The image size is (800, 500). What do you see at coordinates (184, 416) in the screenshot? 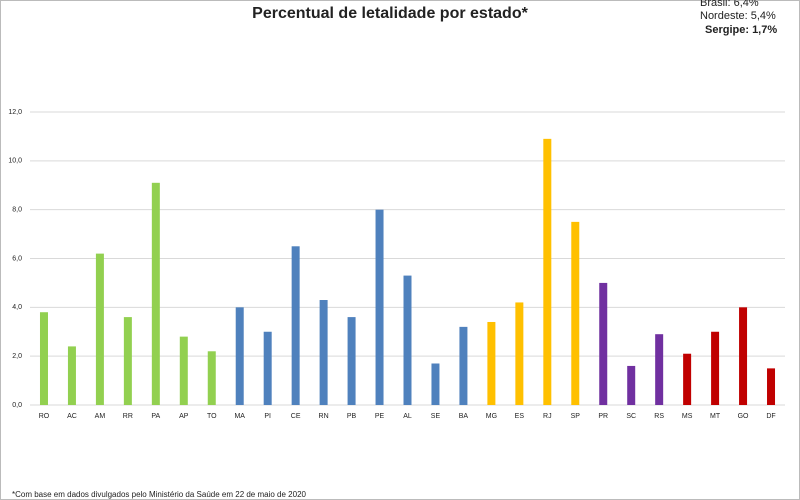
I see `x-tick-label: AP` at bounding box center [184, 416].